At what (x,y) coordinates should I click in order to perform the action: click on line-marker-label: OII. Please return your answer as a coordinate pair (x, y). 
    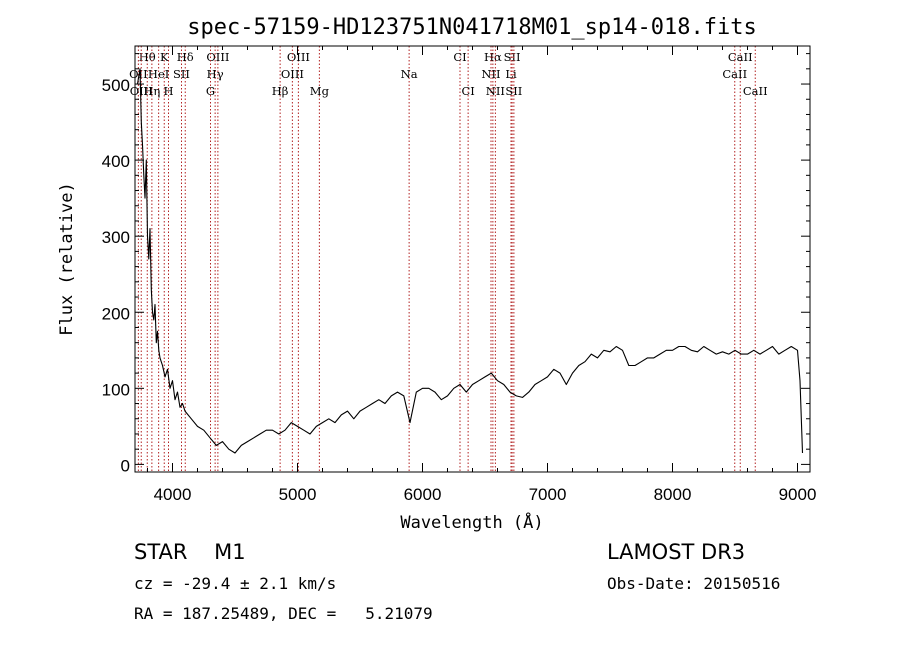
    Looking at the image, I should click on (138, 74).